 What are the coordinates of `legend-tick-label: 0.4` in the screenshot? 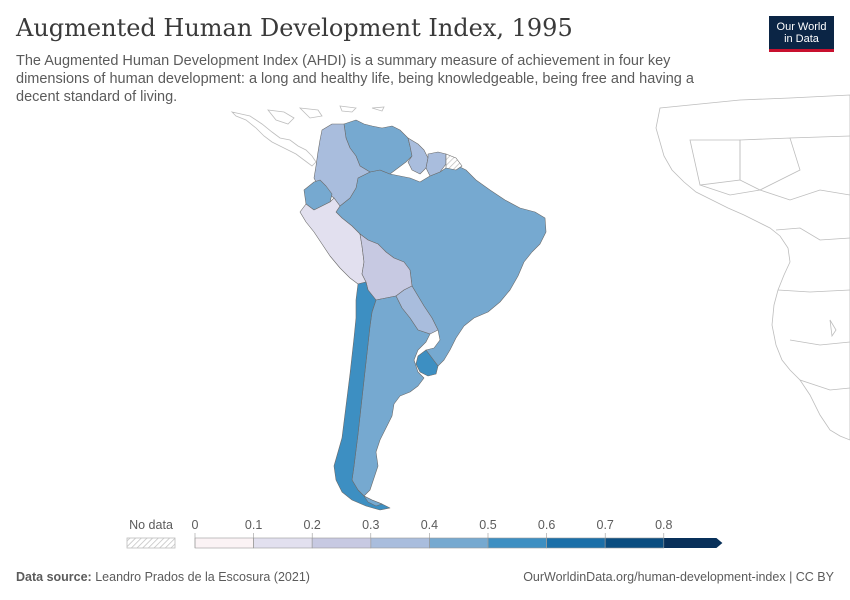 It's located at (429, 525).